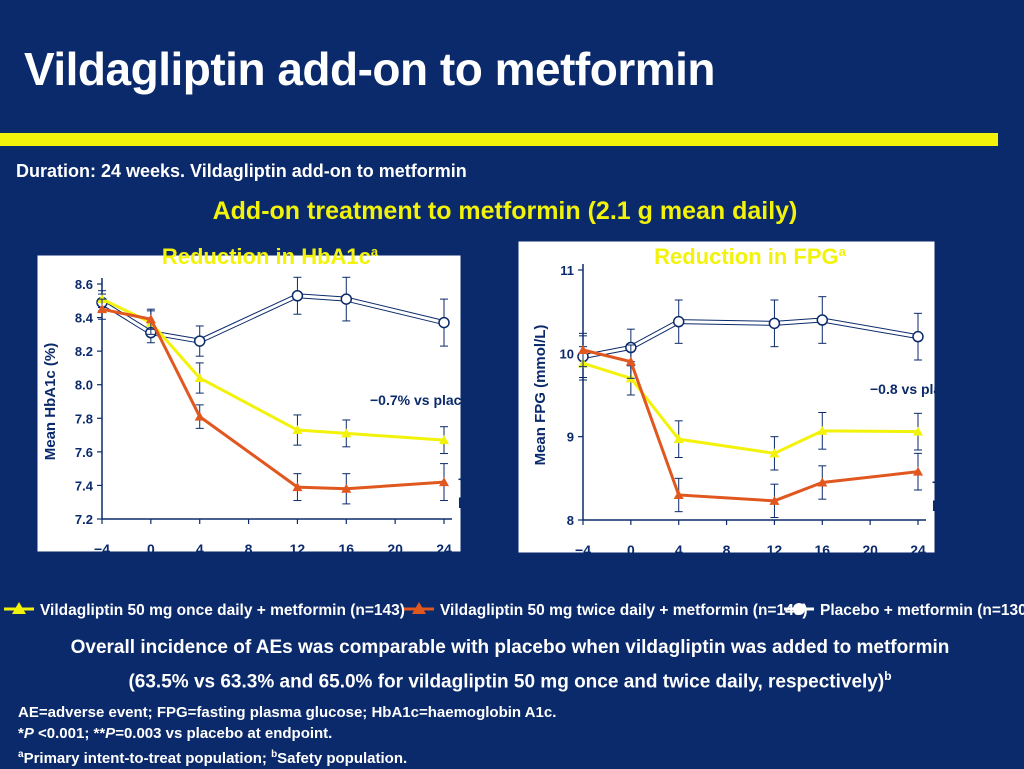 Image resolution: width=1024 pixels, height=769 pixels. What do you see at coordinates (84, 485) in the screenshot?
I see `y-tick-label: 7.4` at bounding box center [84, 485].